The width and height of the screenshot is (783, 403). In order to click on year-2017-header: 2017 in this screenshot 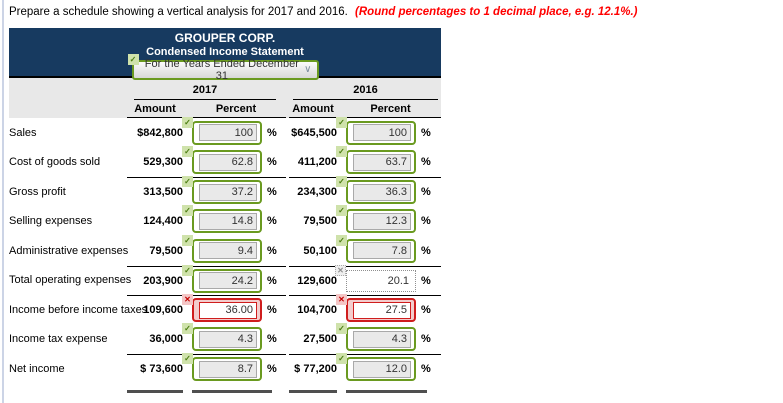, I will do `click(205, 92)`.